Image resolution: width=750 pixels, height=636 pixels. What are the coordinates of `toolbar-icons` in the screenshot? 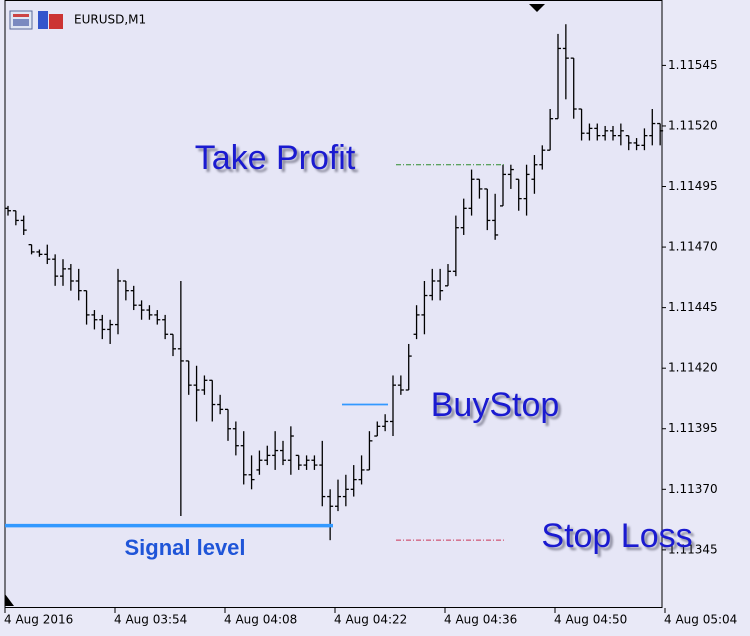 It's located at (36, 20).